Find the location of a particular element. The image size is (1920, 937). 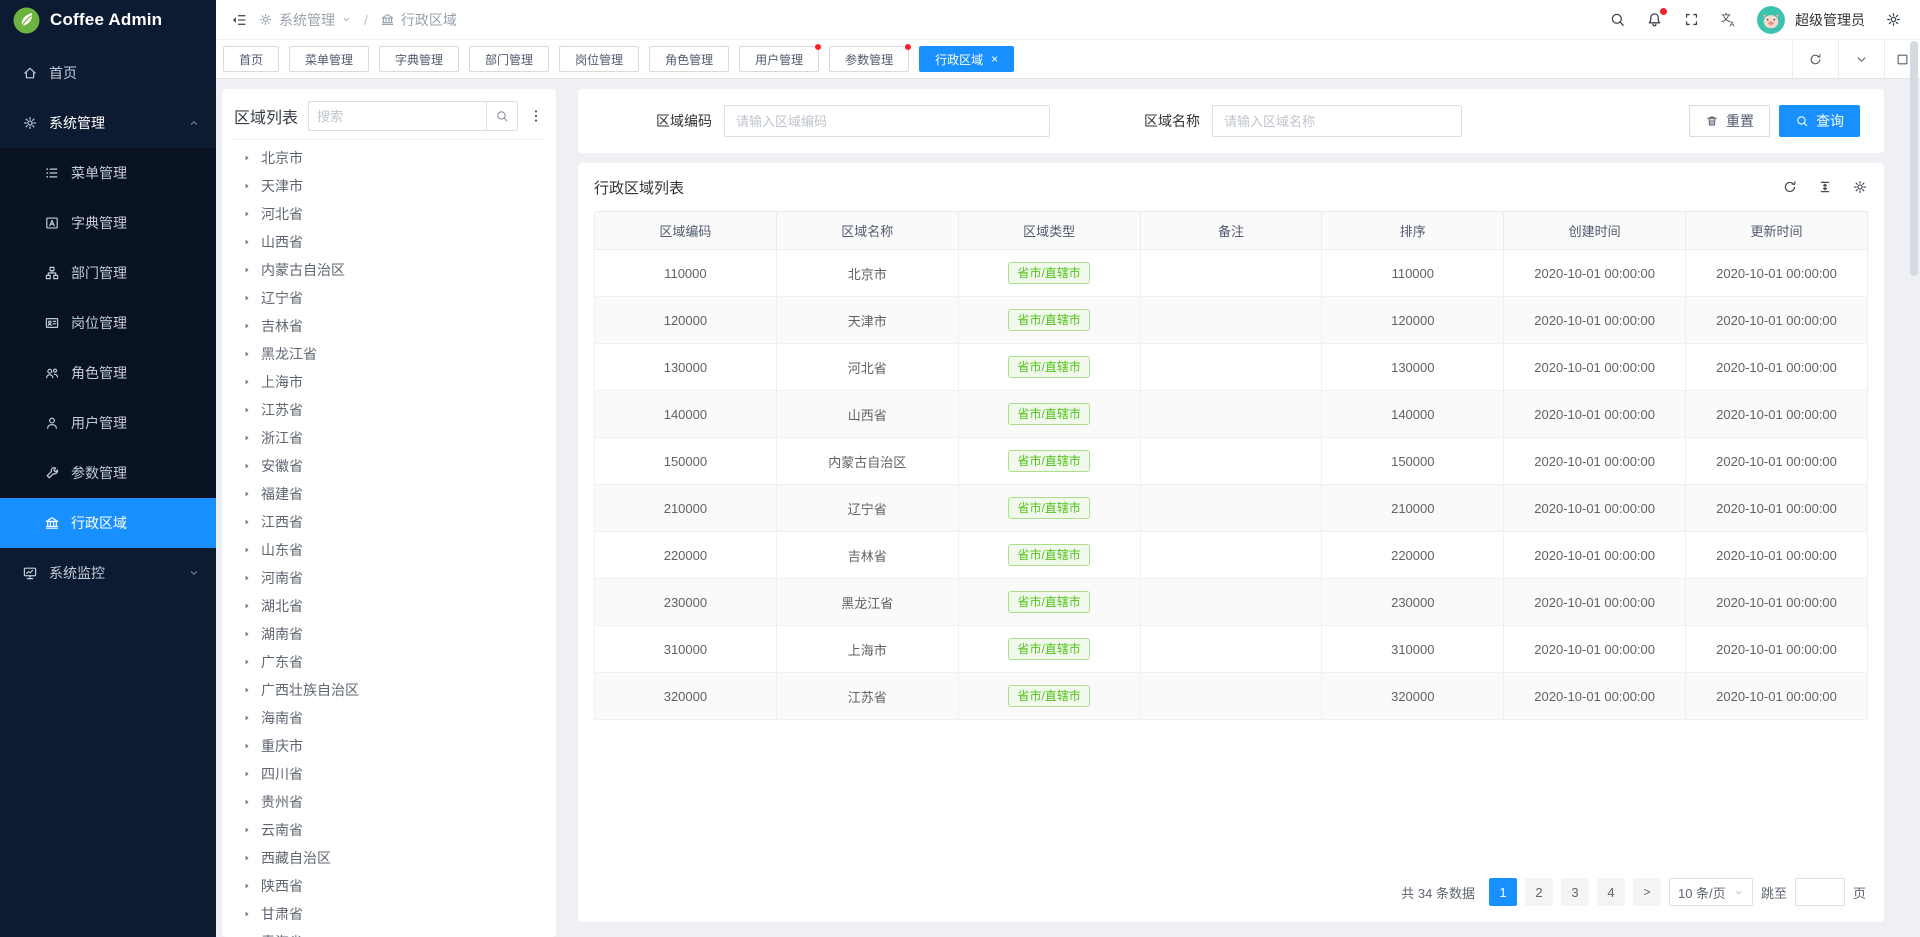

scrollbar-thumb is located at coordinates (1914, 158).